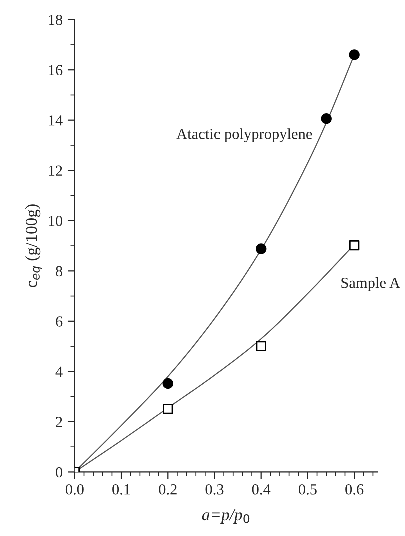  I want to click on x-tick-label: 0.1, so click(121, 489).